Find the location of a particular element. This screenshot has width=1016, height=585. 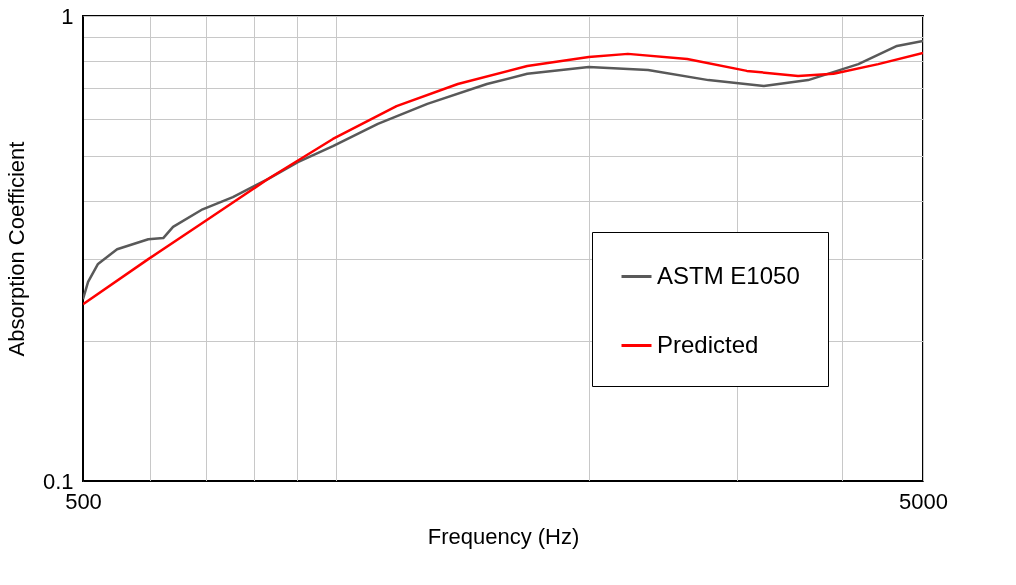

x-axis-title: Frequency (Hz) is located at coordinates (503, 536).